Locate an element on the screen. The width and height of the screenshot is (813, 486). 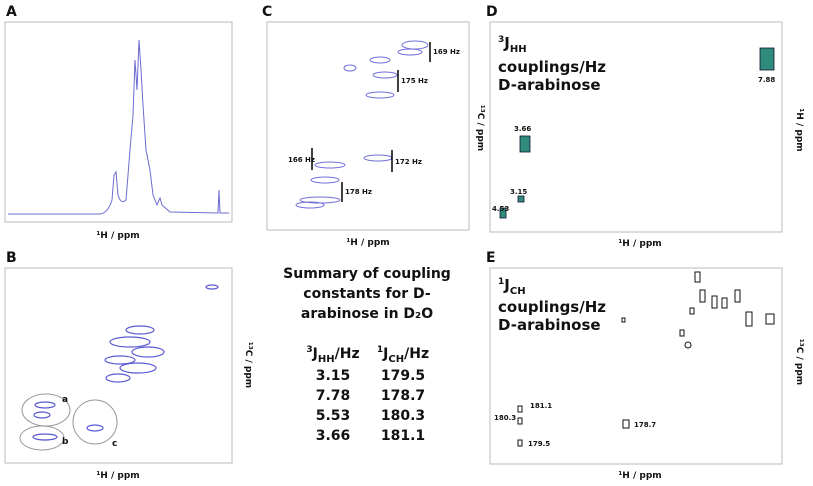
table-cell: 7.78 is located at coordinates (333, 396).